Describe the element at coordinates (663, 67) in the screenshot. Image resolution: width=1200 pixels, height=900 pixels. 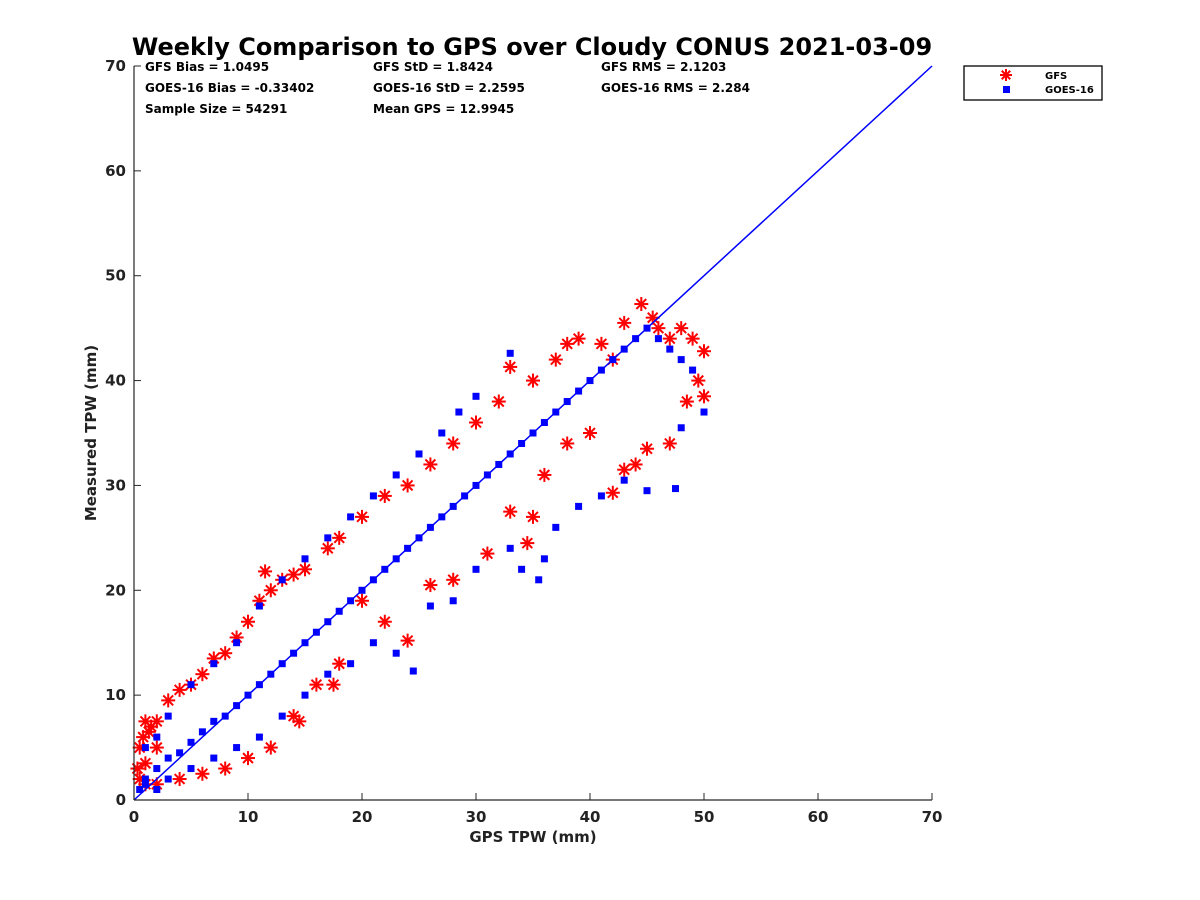
I see `stat-text: GFS RMS = 2.1203` at that location.